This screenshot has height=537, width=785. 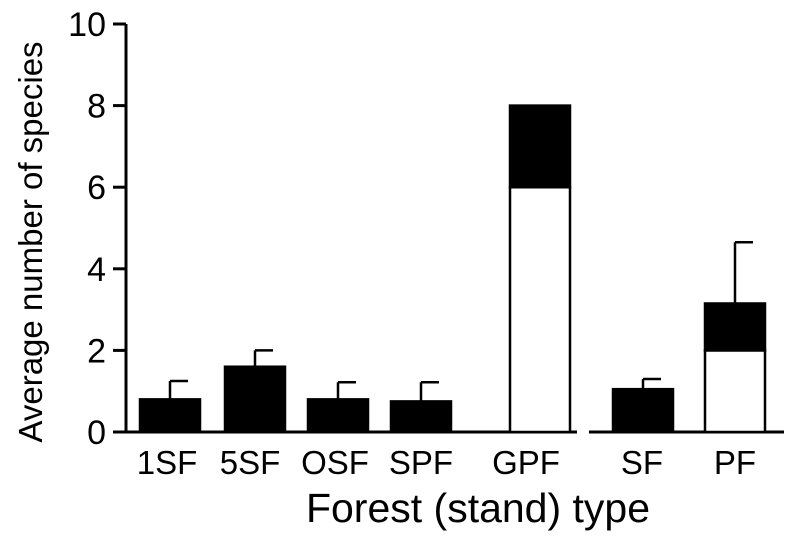 What do you see at coordinates (642, 462) in the screenshot?
I see `category-label-sf: SF` at bounding box center [642, 462].